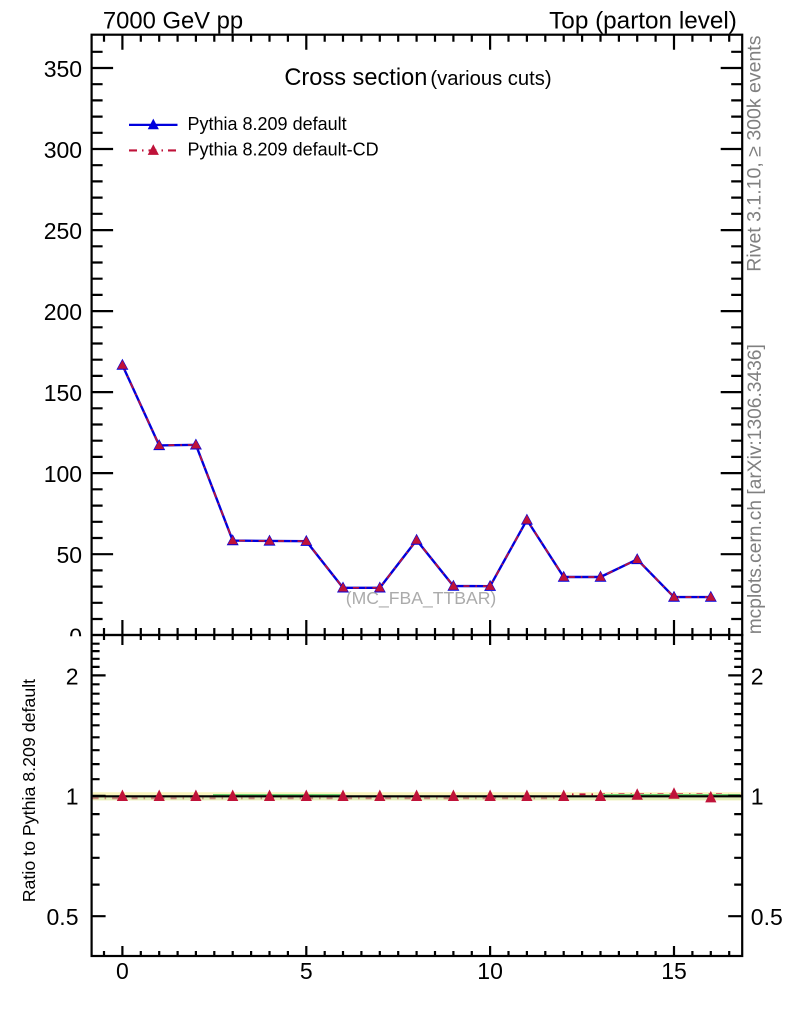 This screenshot has height=1029, width=786. Describe the element at coordinates (755, 489) in the screenshot. I see `svg-text:mcplots.cern.ch [arXiv:1306.34: mcplots.cern.ch [arXiv:1306.3436]` at that location.